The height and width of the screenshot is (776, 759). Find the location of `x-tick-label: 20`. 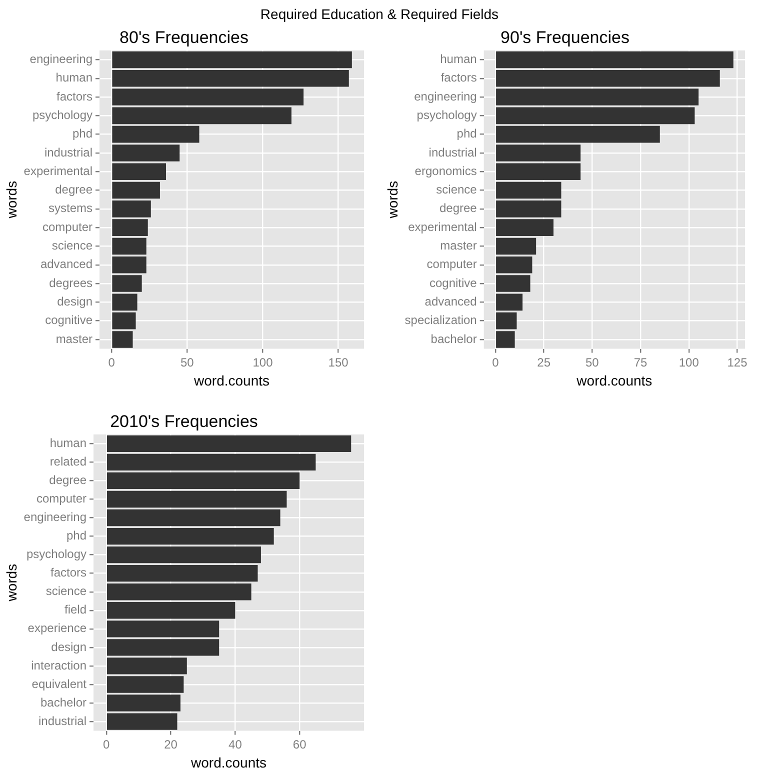

x-tick-label: 20 is located at coordinates (171, 744).